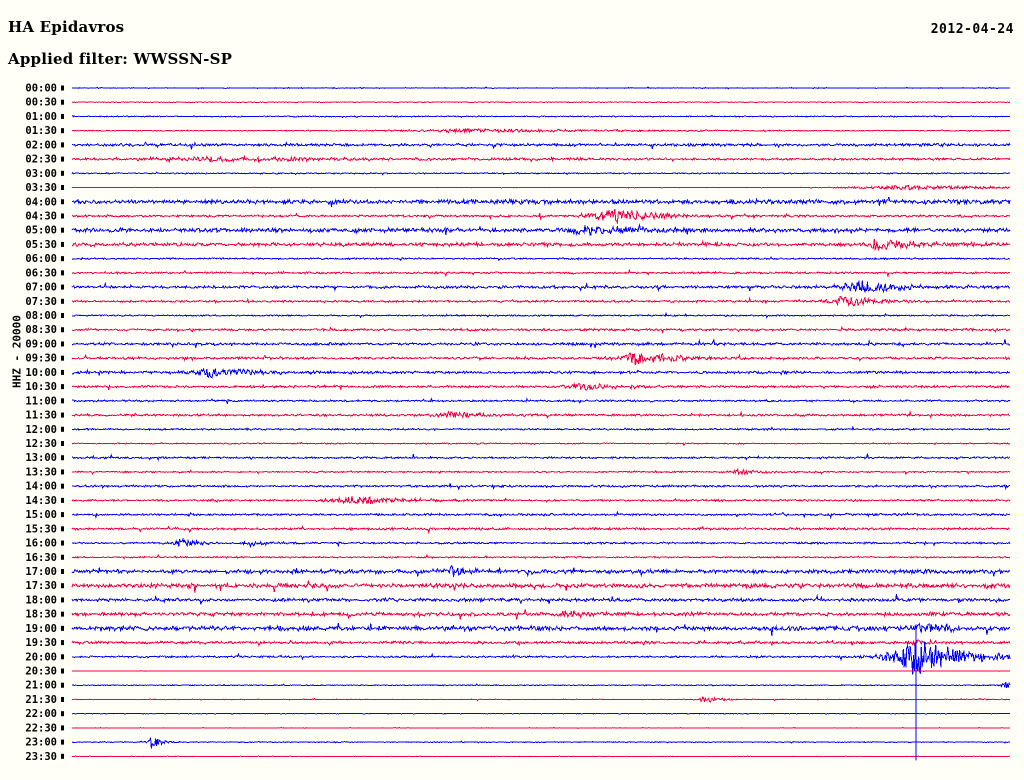 This screenshot has height=780, width=1024. What do you see at coordinates (41, 302) in the screenshot?
I see `time-tick-label: 07:30` at bounding box center [41, 302].